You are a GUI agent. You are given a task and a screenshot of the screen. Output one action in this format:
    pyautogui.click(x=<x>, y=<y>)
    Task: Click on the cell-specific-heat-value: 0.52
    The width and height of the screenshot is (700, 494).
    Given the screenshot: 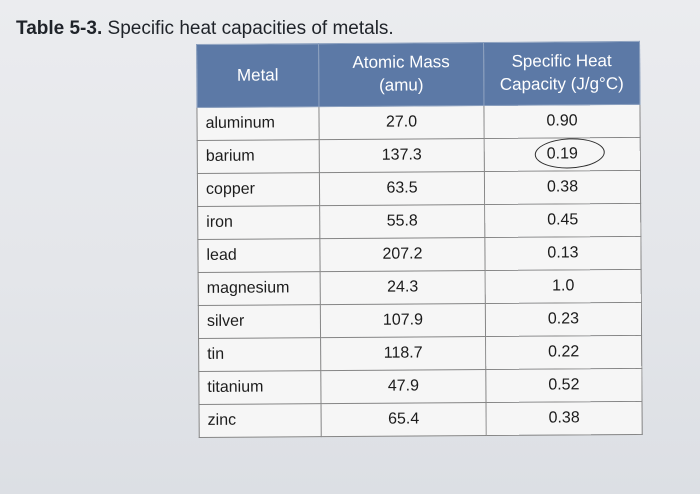 What is the action you would take?
    pyautogui.click(x=564, y=385)
    